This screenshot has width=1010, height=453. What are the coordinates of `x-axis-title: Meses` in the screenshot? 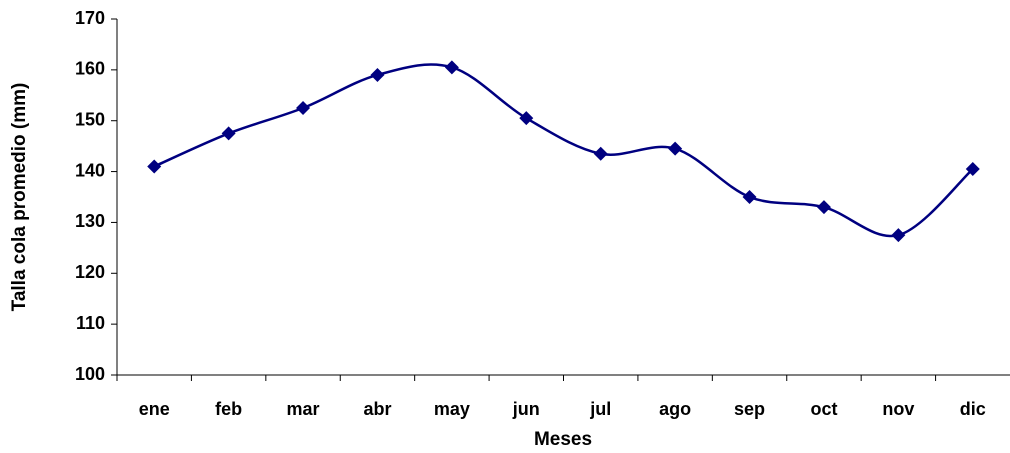 It's located at (563, 439).